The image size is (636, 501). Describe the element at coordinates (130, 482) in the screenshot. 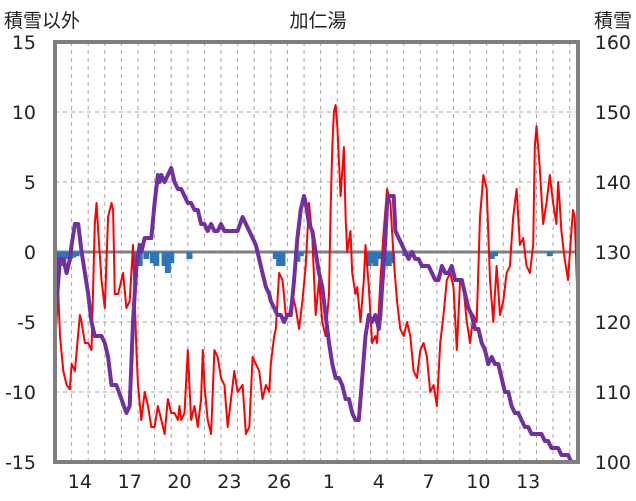

I see `x-tick-label: 17` at that location.